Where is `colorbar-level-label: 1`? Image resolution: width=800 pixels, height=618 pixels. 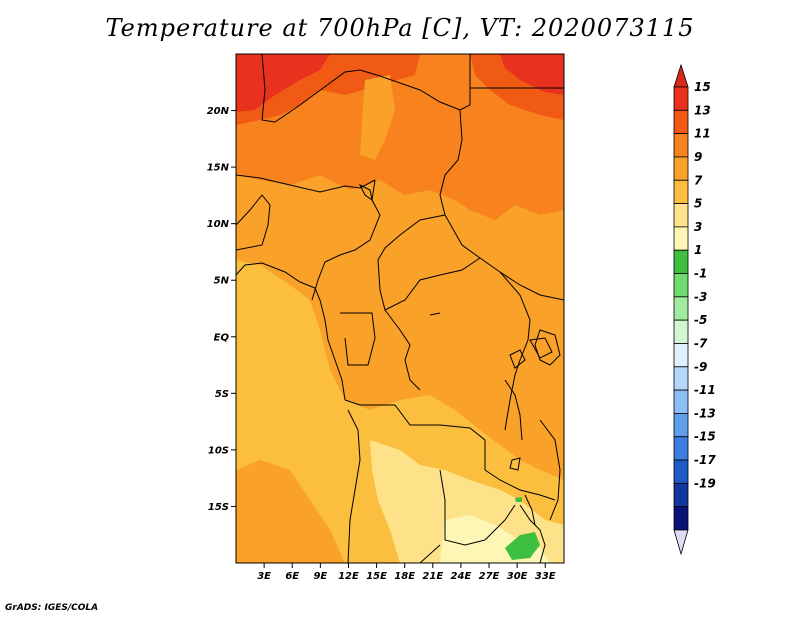
colorbar-level-label: 1 is located at coordinates (698, 250).